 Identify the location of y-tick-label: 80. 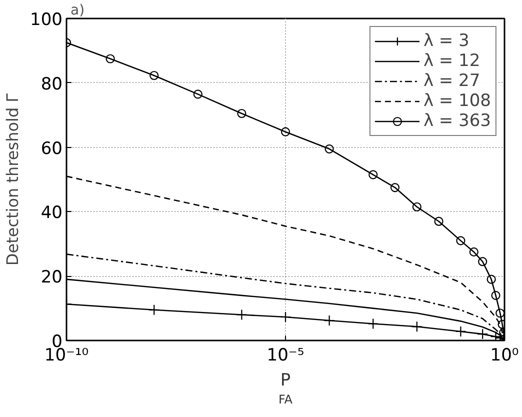
(51, 84).